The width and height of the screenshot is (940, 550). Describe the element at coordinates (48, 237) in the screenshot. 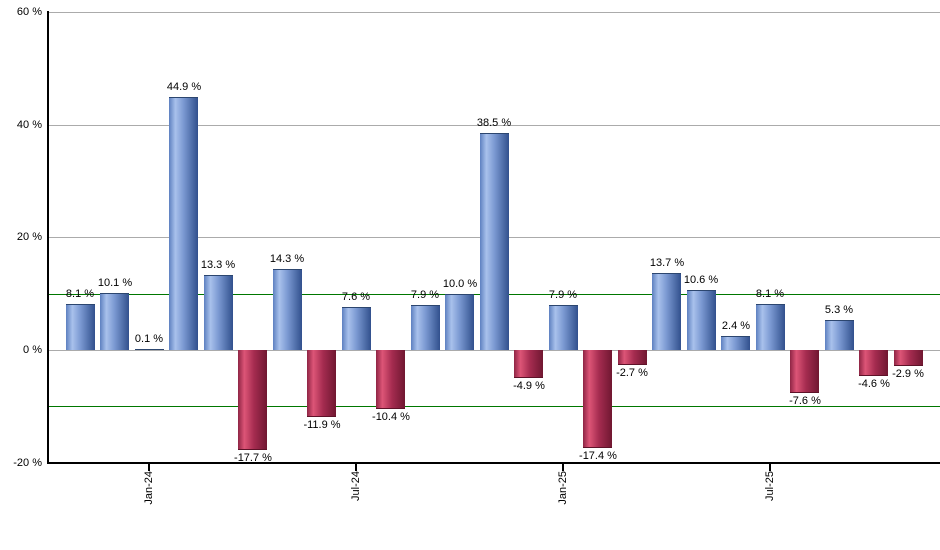

I see `y-axis-line` at that location.